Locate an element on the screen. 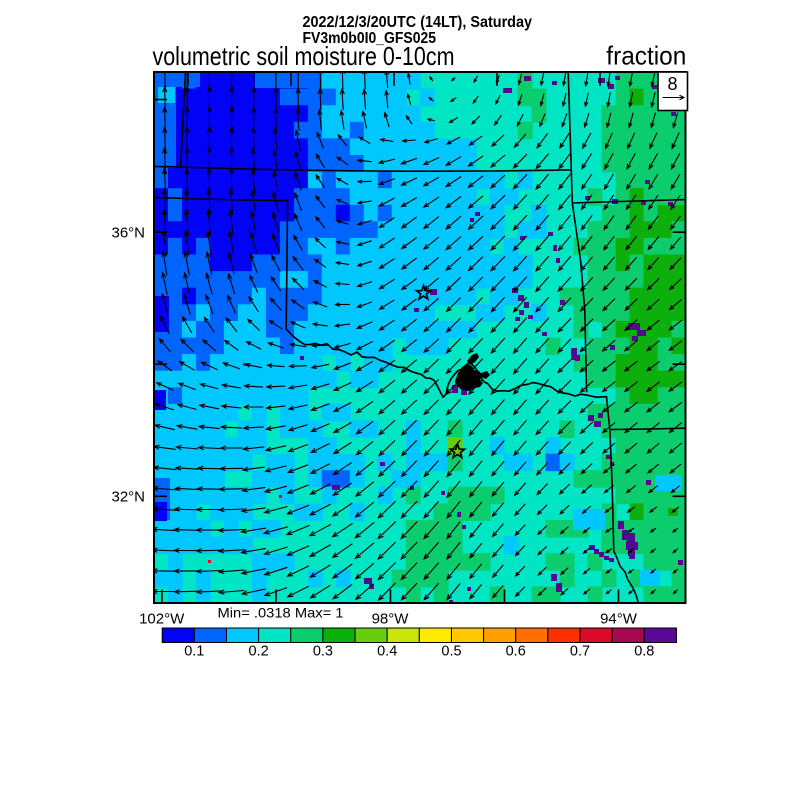 This screenshot has height=800, width=800. svg-text: 0.5 is located at coordinates (451, 652).